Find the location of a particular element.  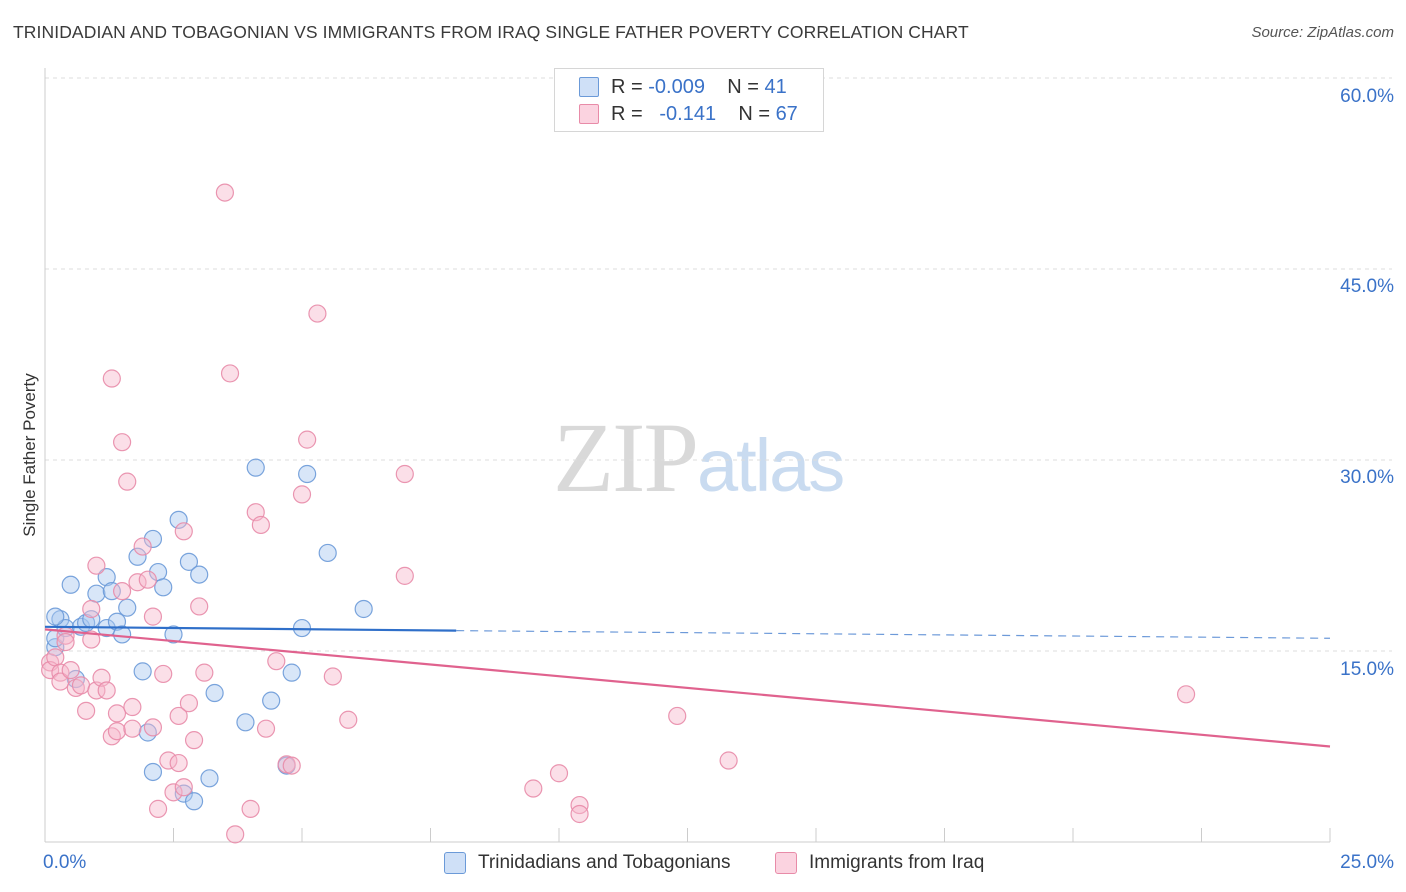

watermark: ZIPatlas is located at coordinates (699, 457).